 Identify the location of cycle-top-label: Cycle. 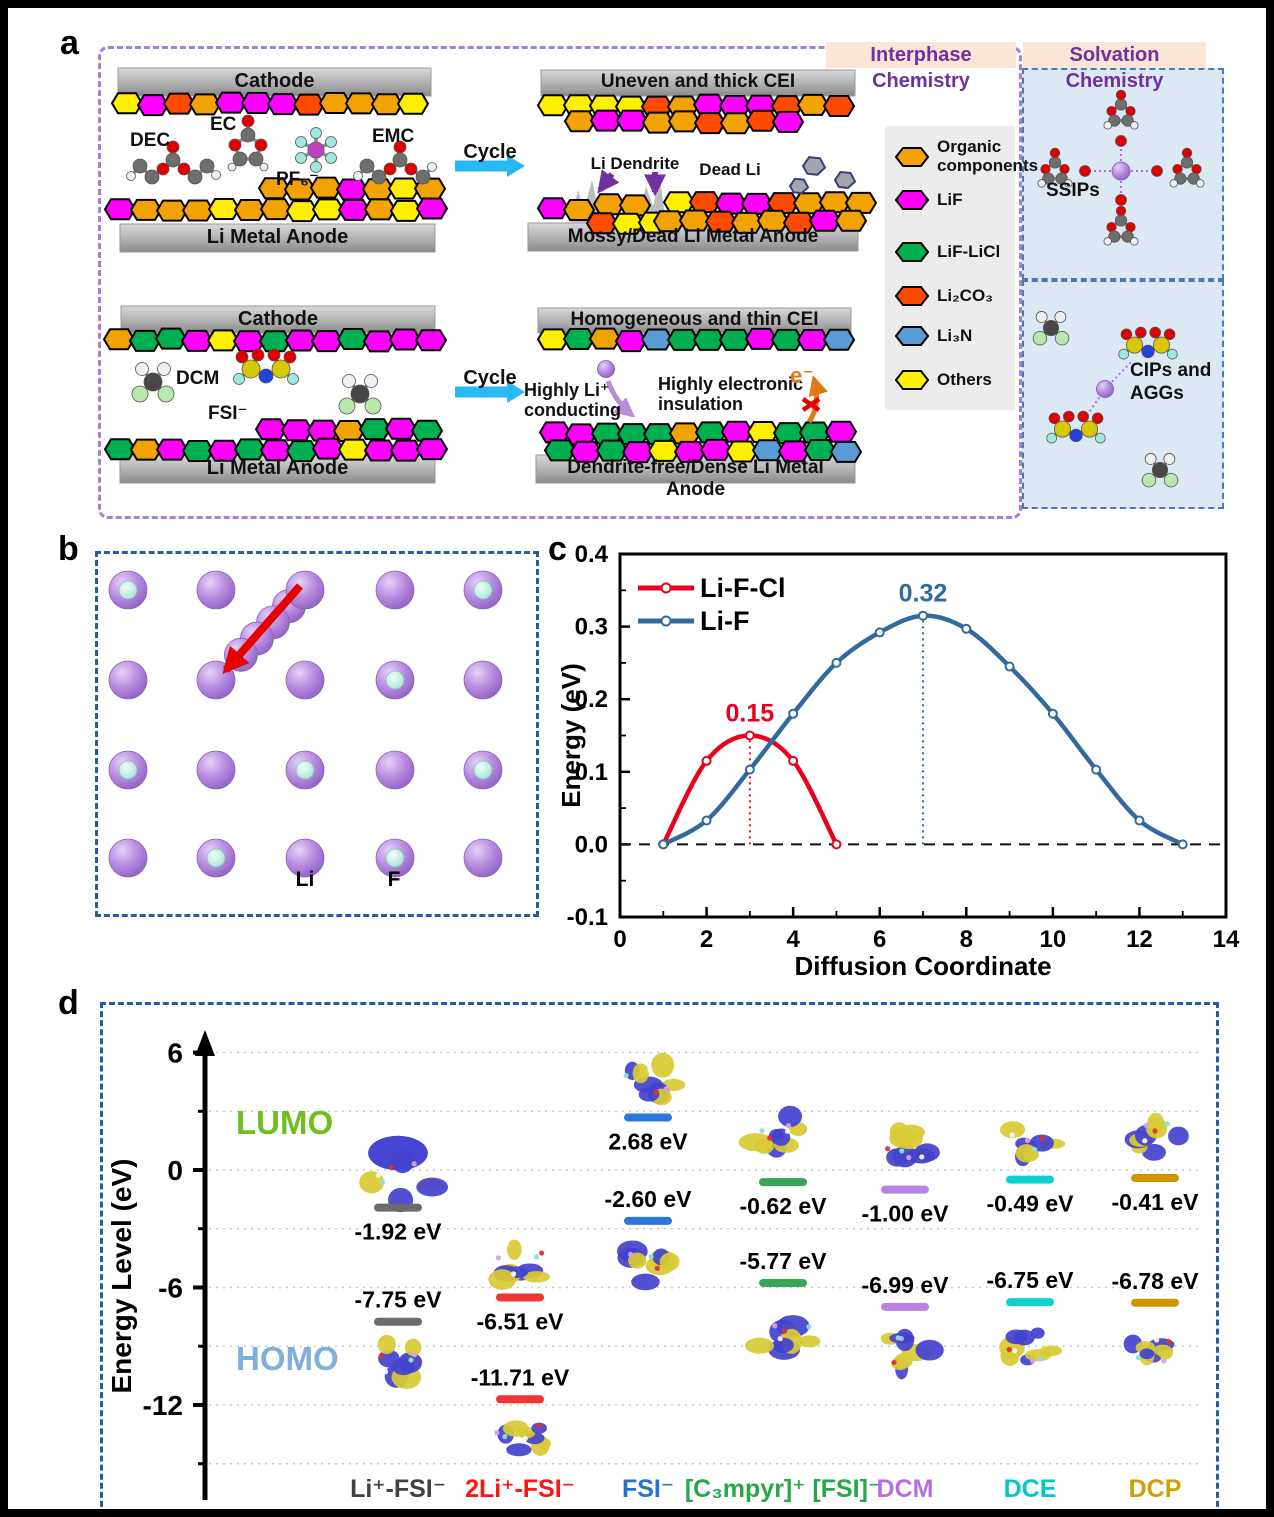
(490, 152).